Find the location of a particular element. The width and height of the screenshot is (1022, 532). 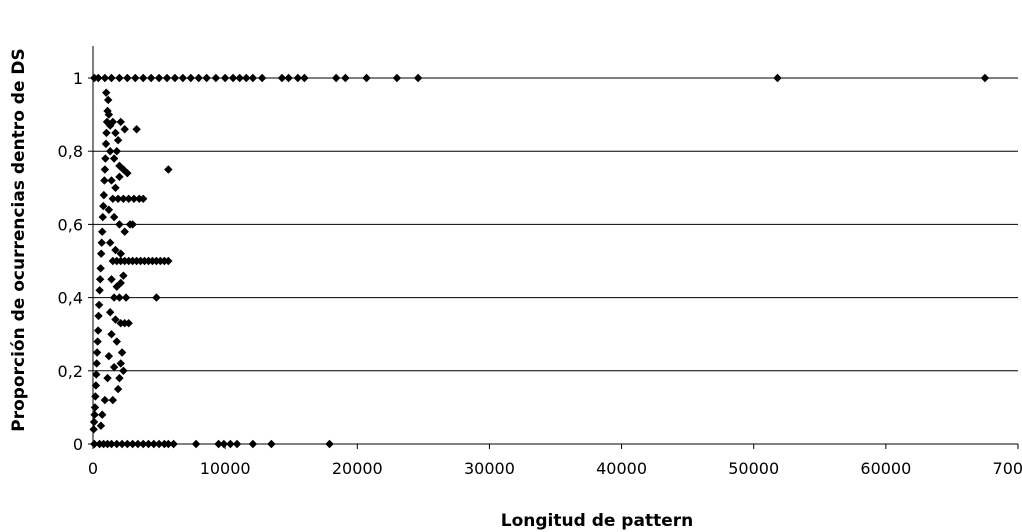

x-tick-labels: 0 10000 20000 30000 40000 50000 60000 70000 is located at coordinates (555, 461).